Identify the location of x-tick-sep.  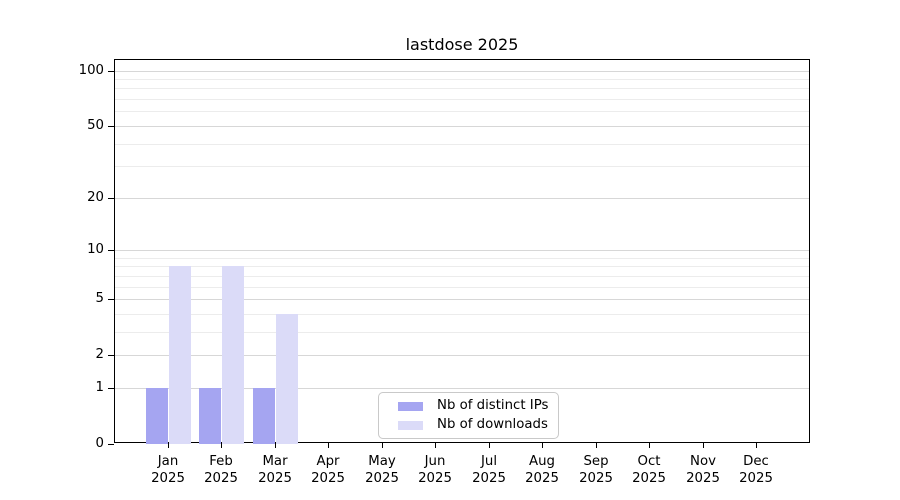
(596, 445).